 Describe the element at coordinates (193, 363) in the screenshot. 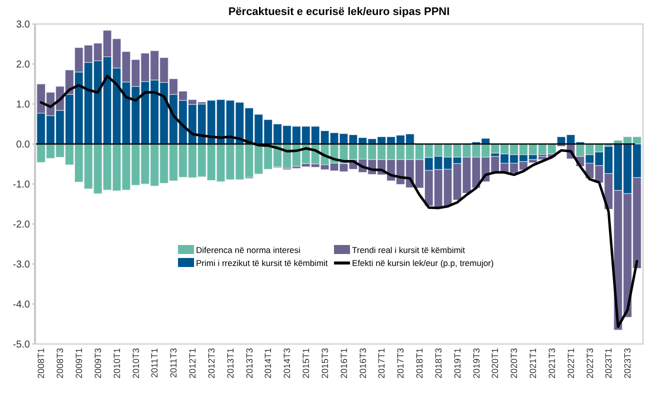

I see `x-tick-label: 2012T1` at that location.